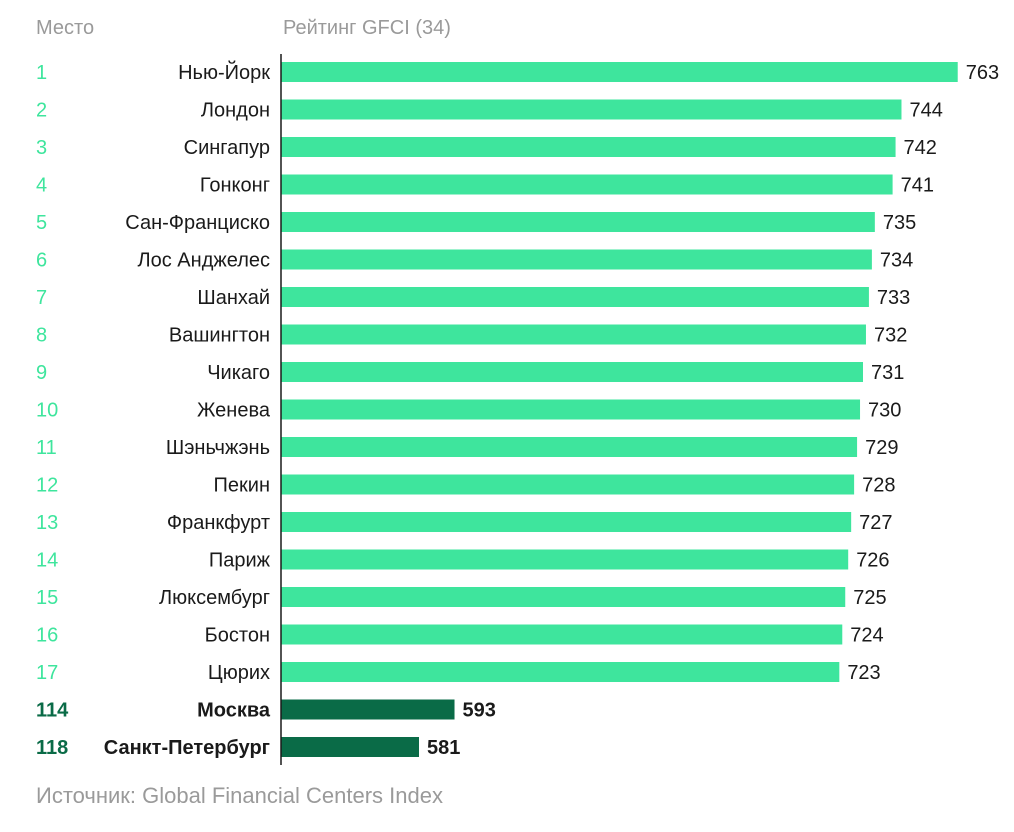 The width and height of the screenshot is (1014, 832). Describe the element at coordinates (239, 795) in the screenshot. I see `source-note: Источник: Global Financial Centers Index` at that location.